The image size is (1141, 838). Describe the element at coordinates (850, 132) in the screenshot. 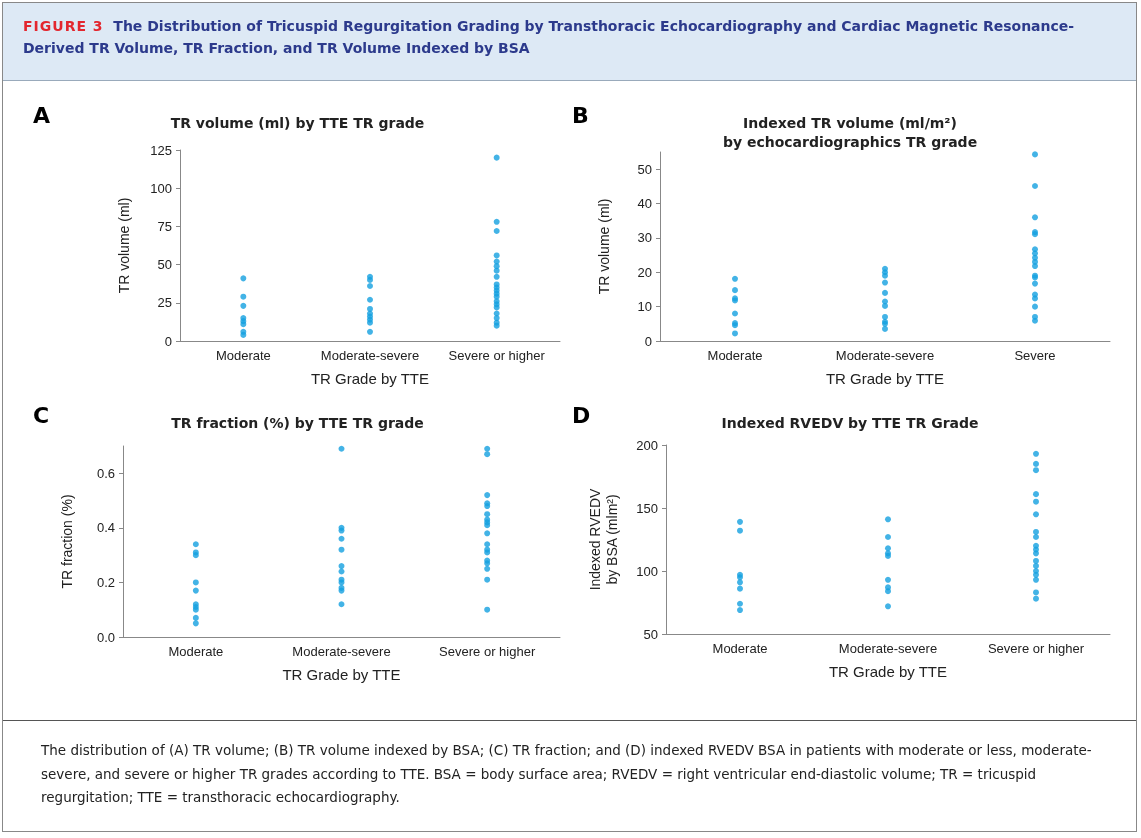

I see `chart-title: Indexed TR volume (ml/m²) by echocardiographics TR grade` at that location.